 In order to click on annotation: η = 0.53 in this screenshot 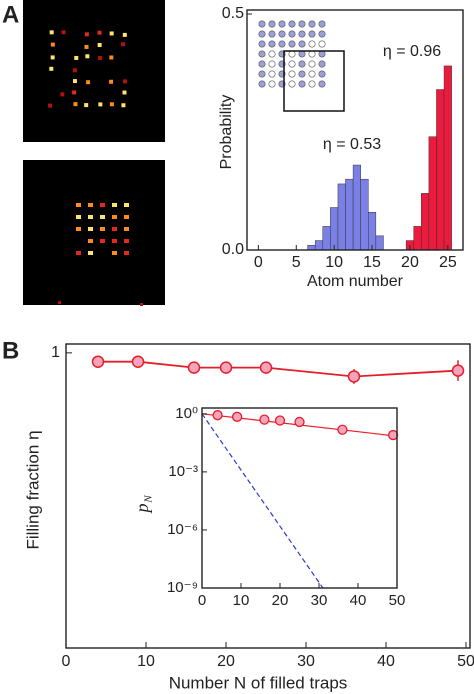, I will do `click(352, 144)`.